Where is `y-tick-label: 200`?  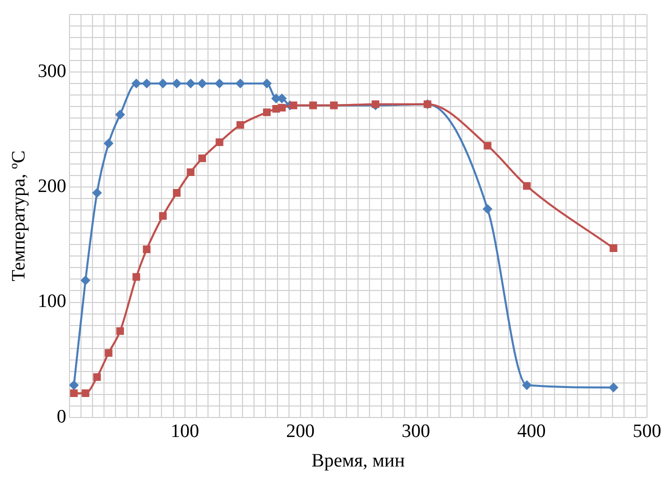
y-tick-label: 200 is located at coordinates (52, 187).